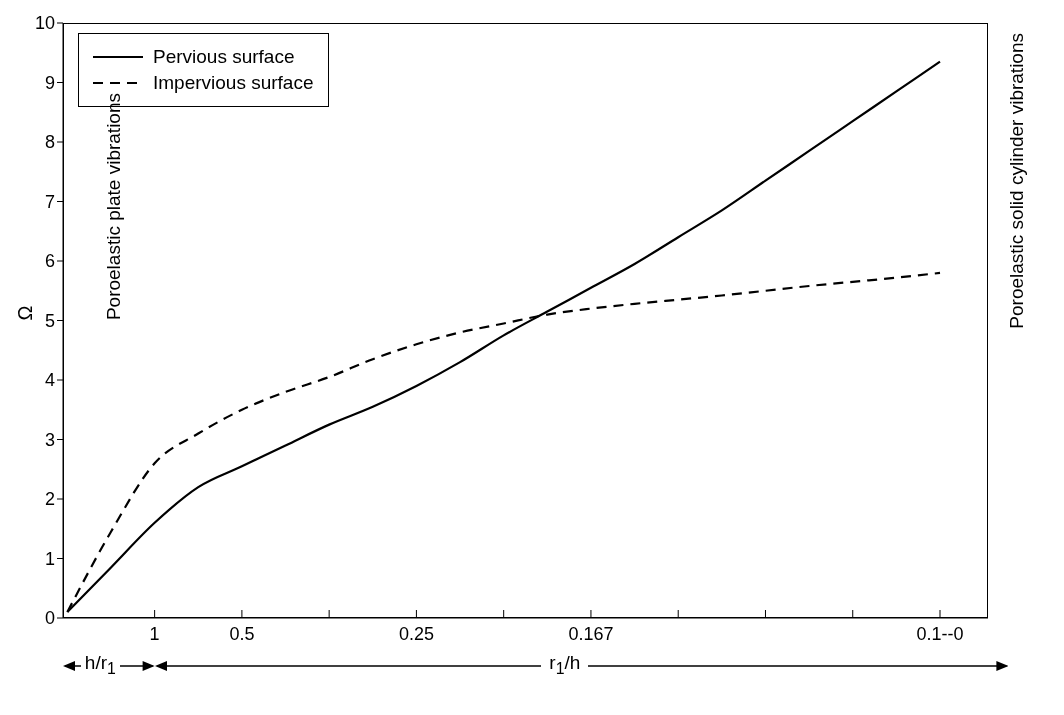  Describe the element at coordinates (114, 207) in the screenshot. I see `annotation: Poroelastic plate vibrations` at that location.